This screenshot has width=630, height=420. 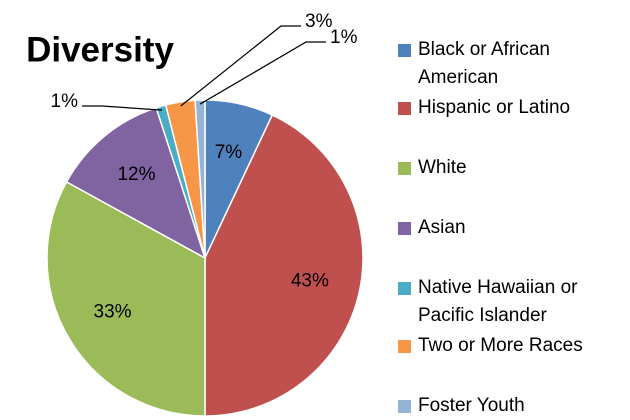 I want to click on data-label: 3%, so click(x=319, y=21).